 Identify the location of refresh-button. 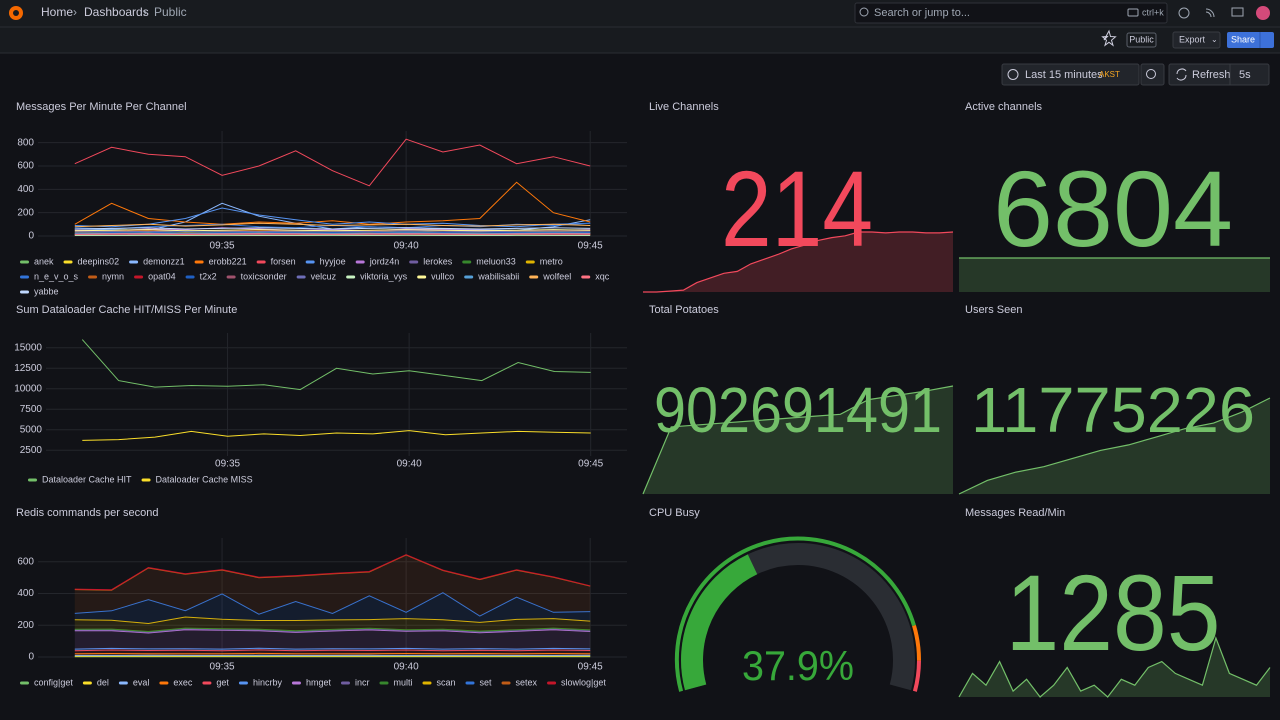
(1219, 74).